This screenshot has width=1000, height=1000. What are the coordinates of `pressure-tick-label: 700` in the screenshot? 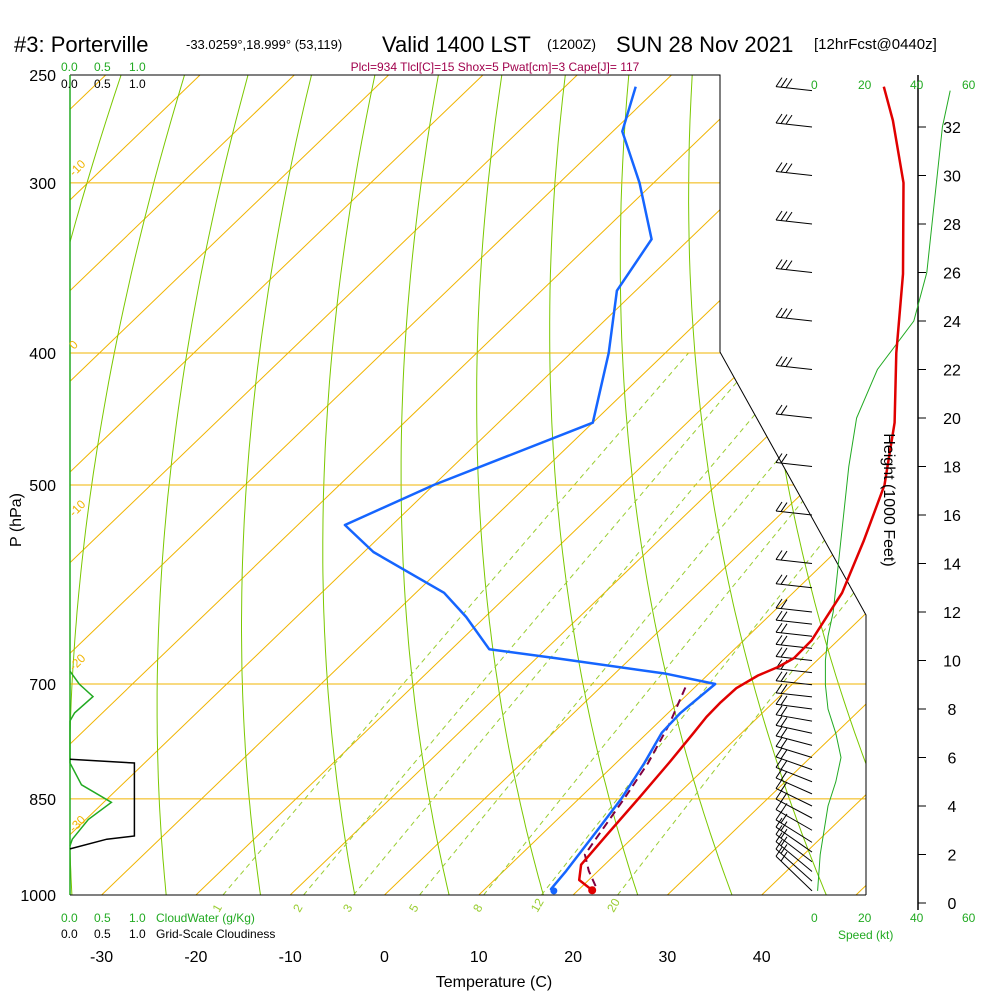 It's located at (42, 685).